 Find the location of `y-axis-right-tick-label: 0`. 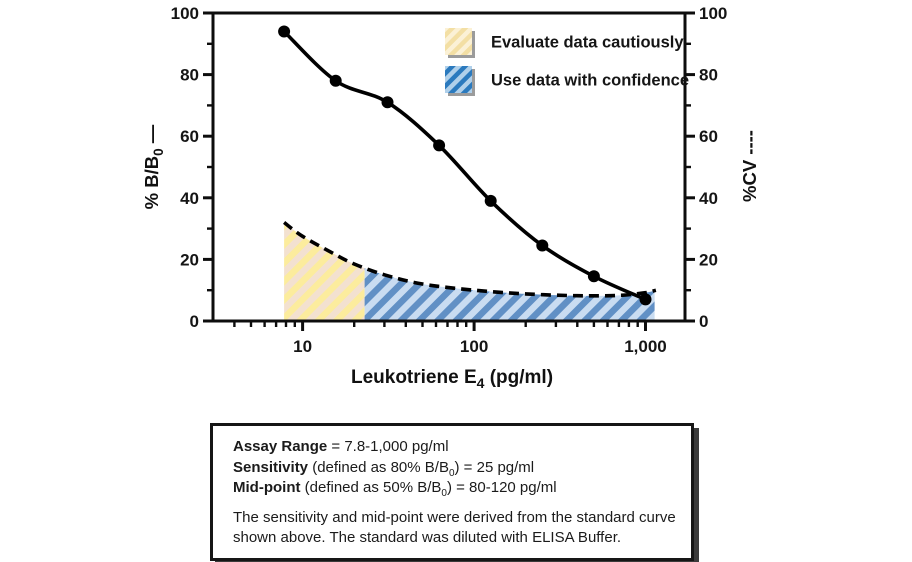

y-axis-right-tick-label: 0 is located at coordinates (703, 321).